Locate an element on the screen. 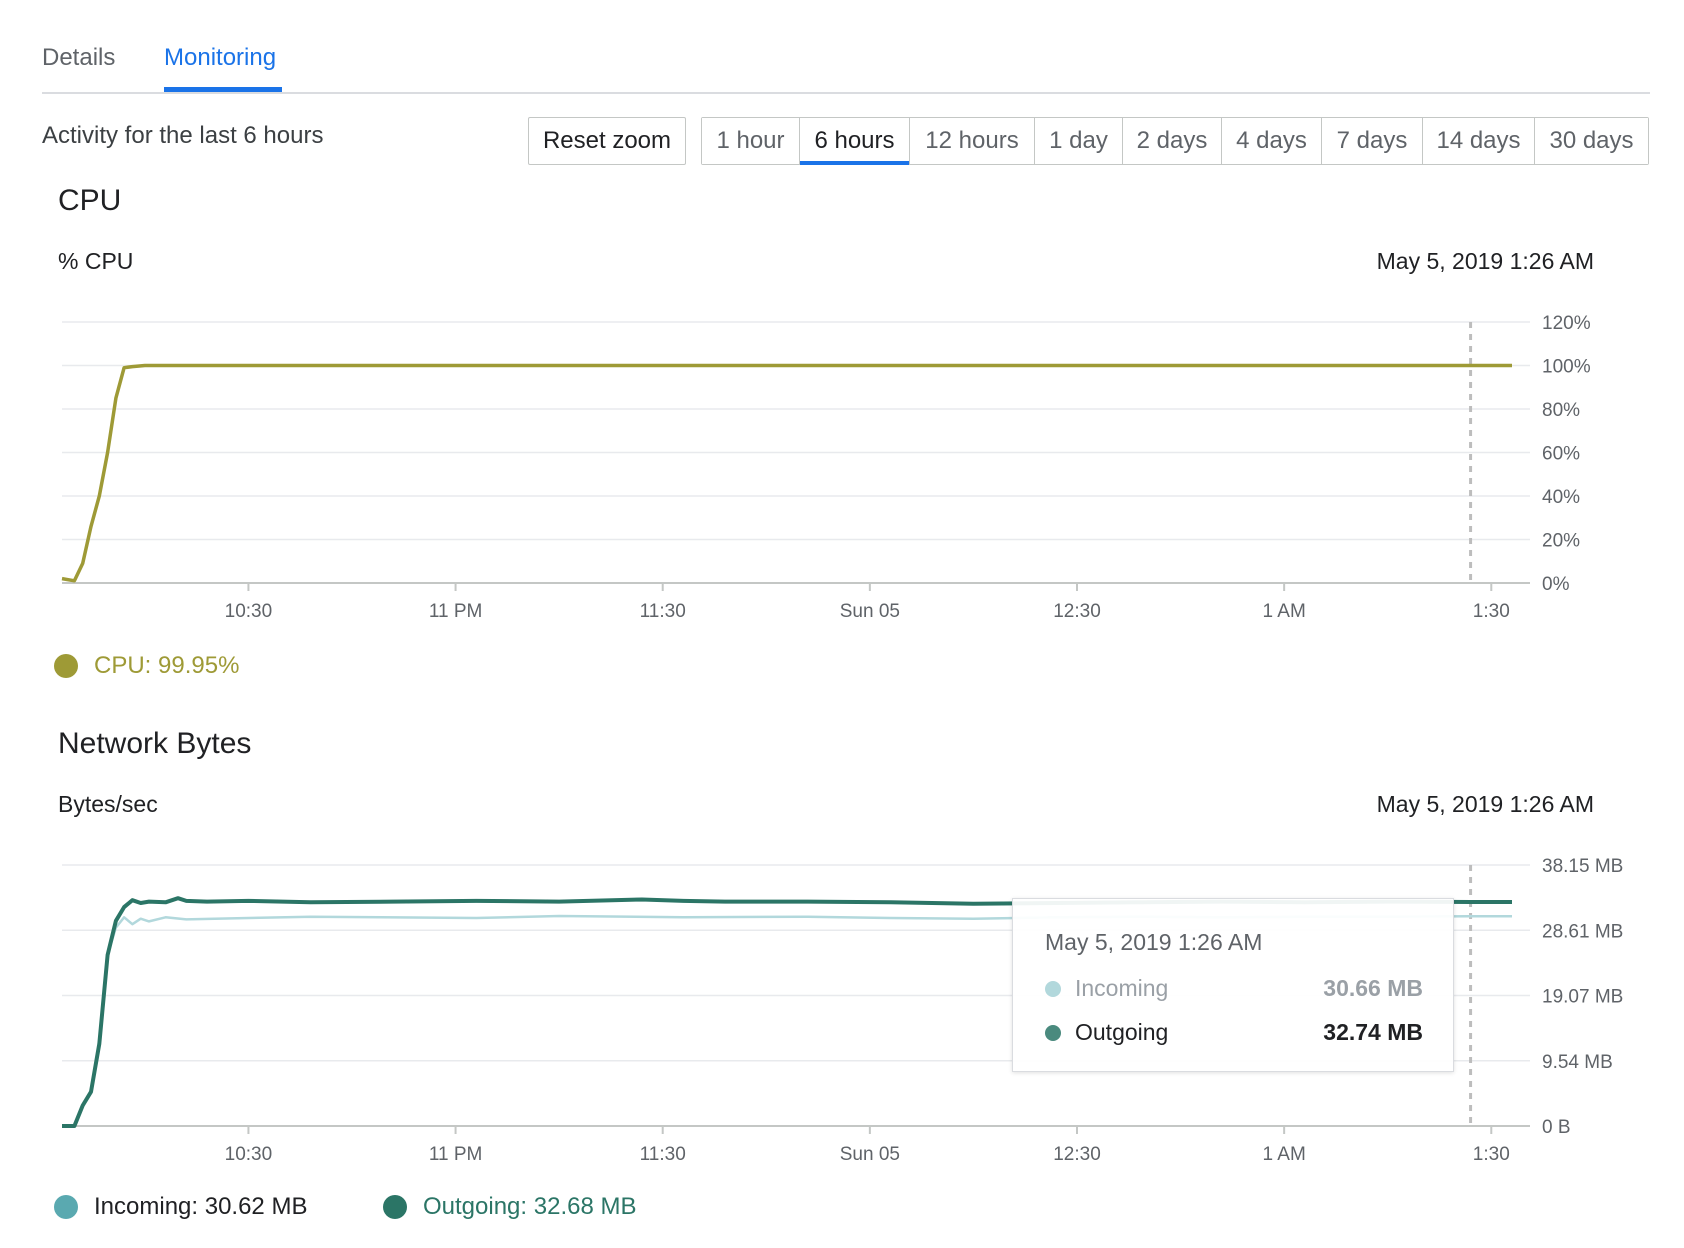 The height and width of the screenshot is (1248, 1684). cpu-x-tick-label: 1 AM is located at coordinates (1283, 611).